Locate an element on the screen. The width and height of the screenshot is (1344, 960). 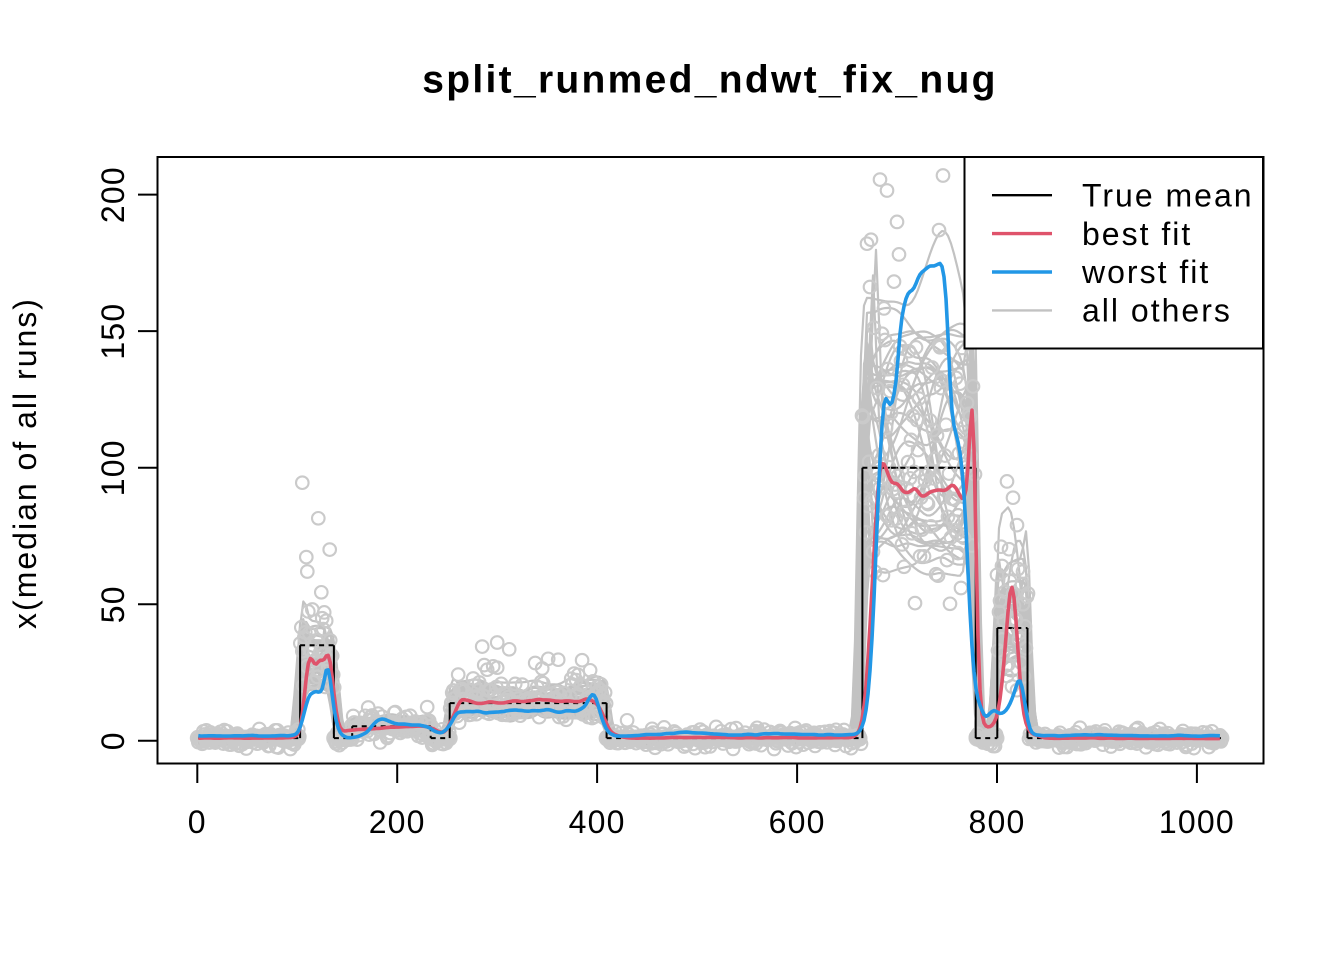
svg-text: 400 is located at coordinates (597, 822).